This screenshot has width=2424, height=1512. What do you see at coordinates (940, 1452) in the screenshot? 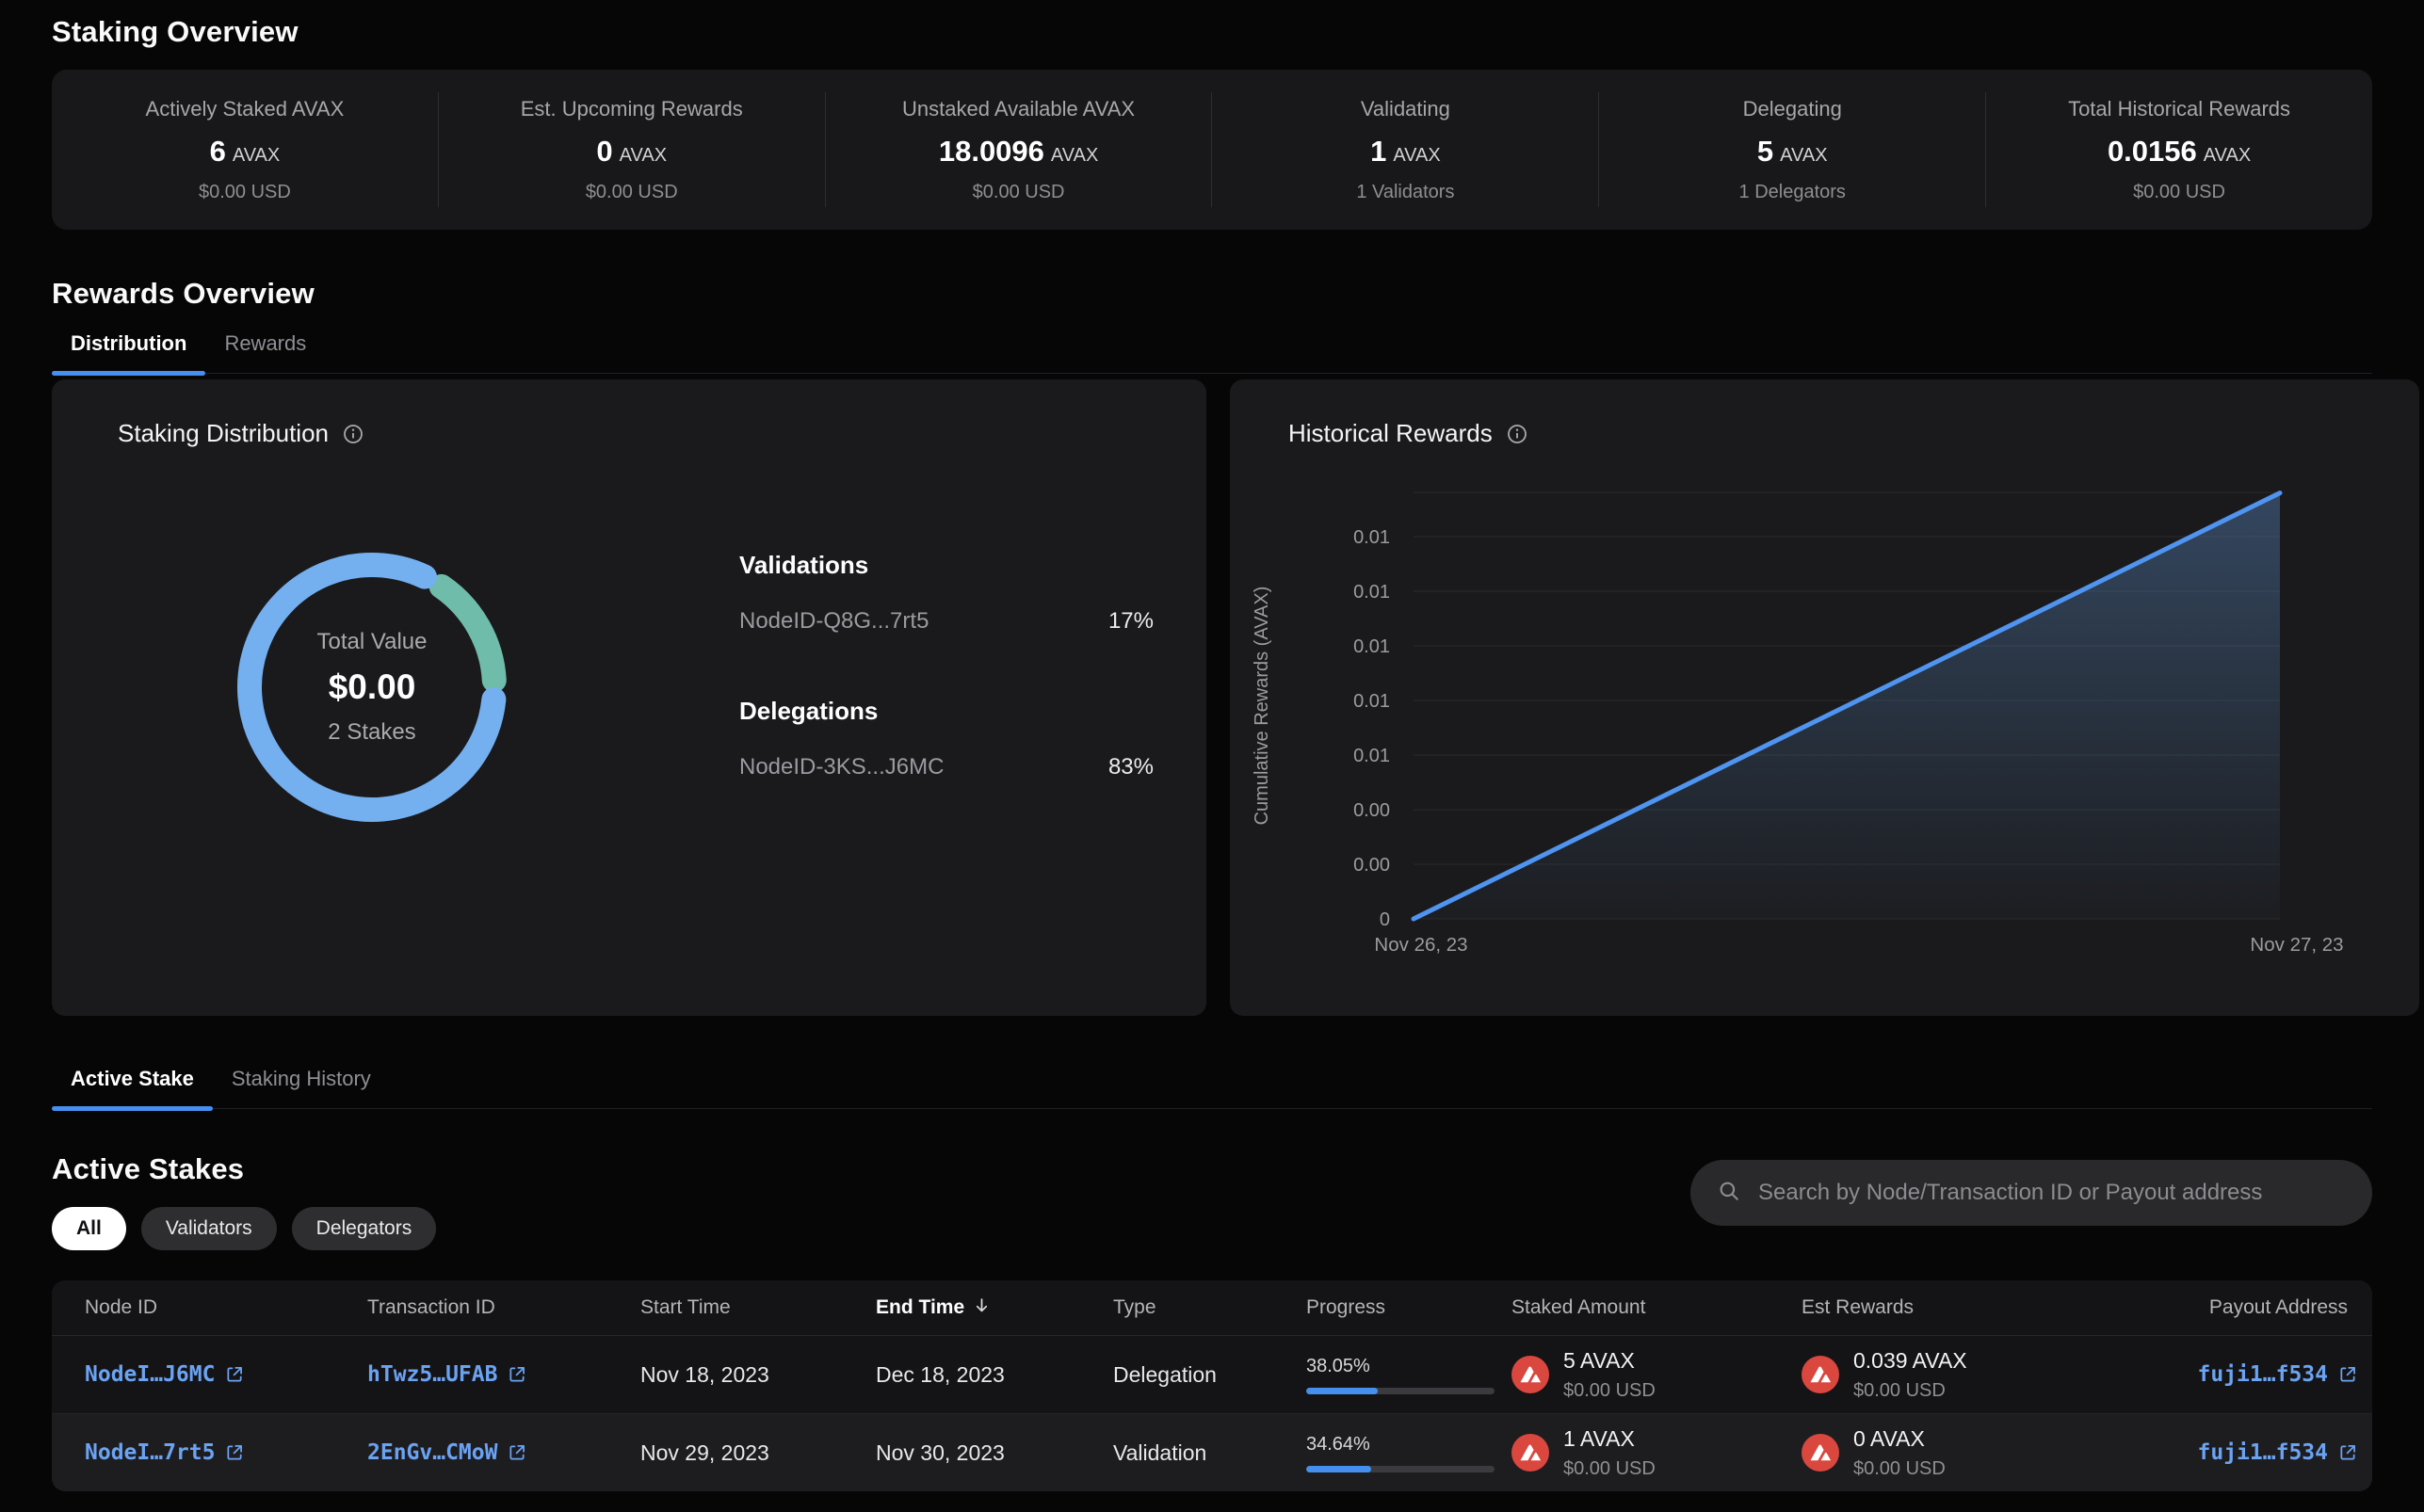
I see `end-time: Nov 30, 2023` at bounding box center [940, 1452].